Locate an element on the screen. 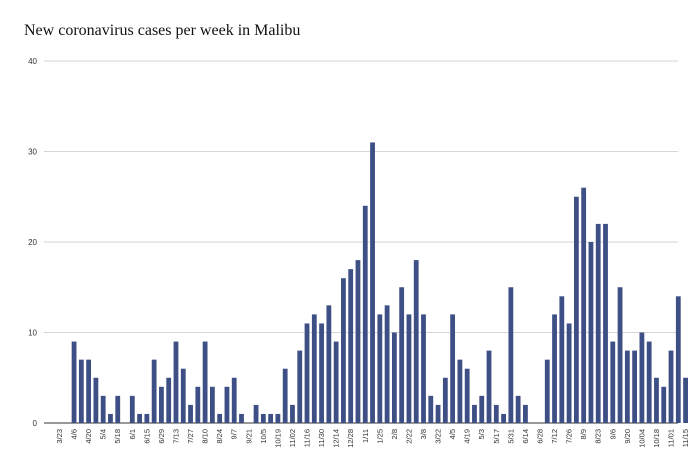 This screenshot has height=470, width=700. x-tick-label: 6/14 is located at coordinates (525, 436).